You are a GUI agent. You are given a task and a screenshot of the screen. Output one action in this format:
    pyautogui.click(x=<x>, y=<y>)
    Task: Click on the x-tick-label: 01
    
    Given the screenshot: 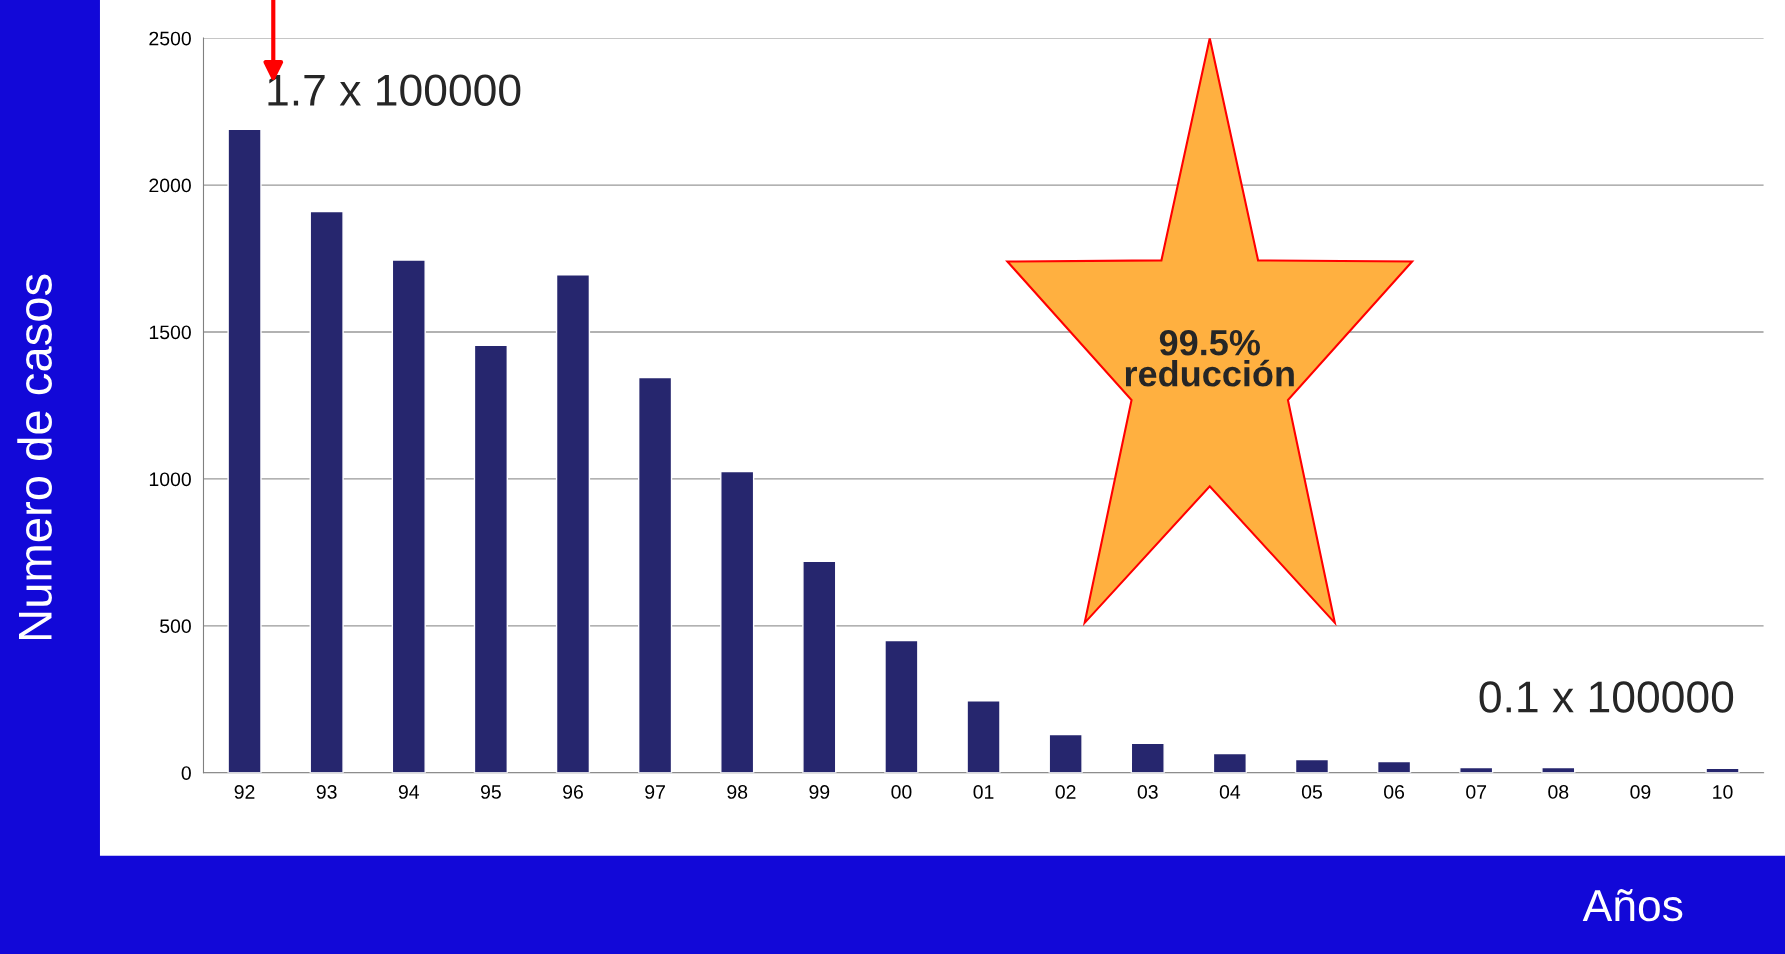 What is the action you would take?
    pyautogui.click(x=983, y=792)
    